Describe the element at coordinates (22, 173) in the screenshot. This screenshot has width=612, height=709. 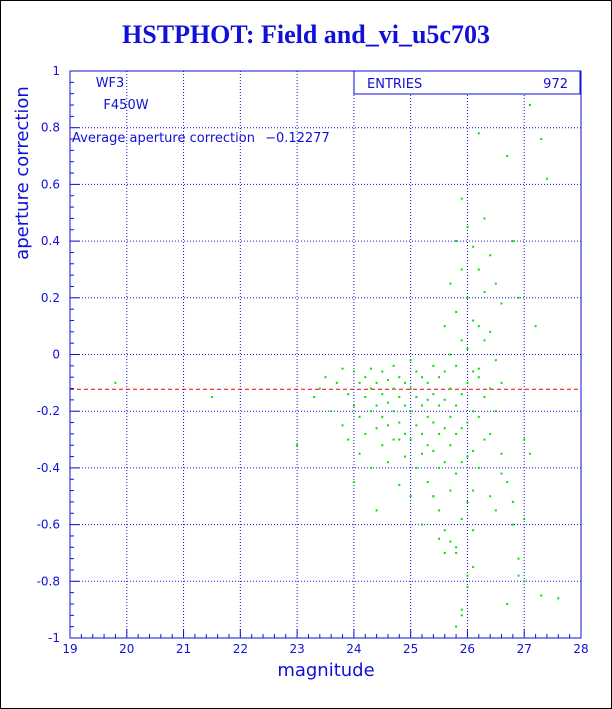
I see `y-axis-title: aperture correction` at that location.